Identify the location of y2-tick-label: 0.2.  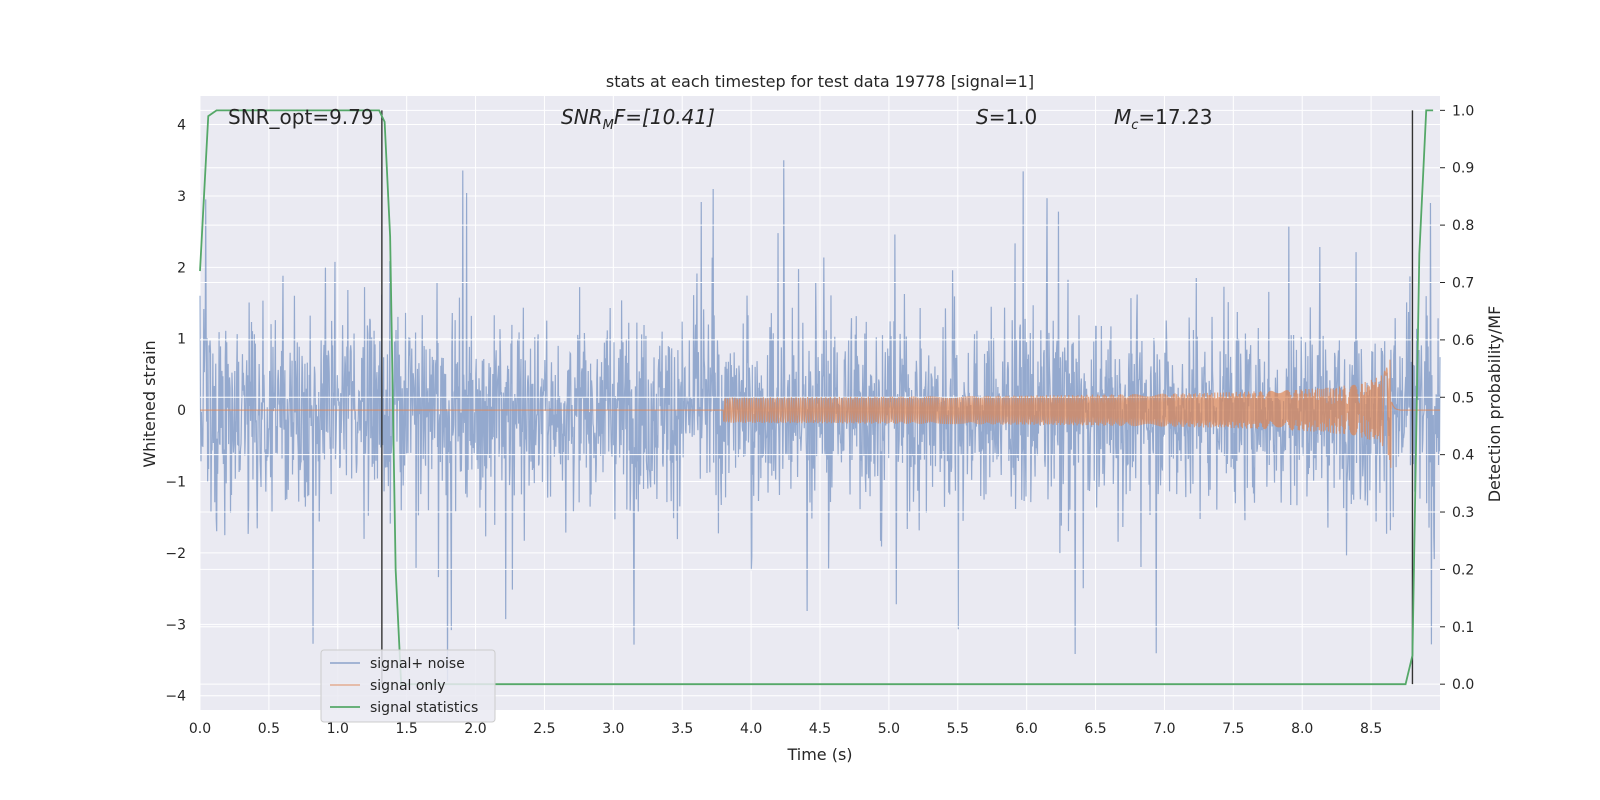
(1463, 570).